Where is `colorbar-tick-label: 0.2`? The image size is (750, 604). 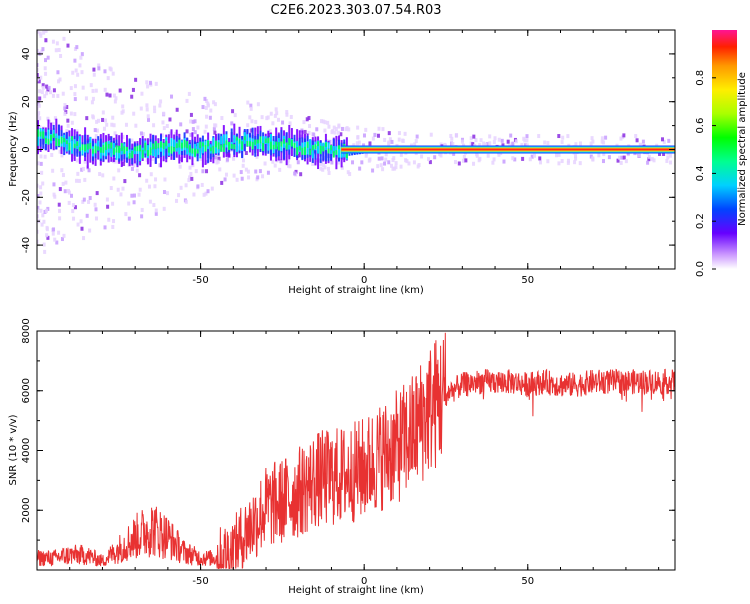 colorbar-tick-label: 0.2 is located at coordinates (700, 221).